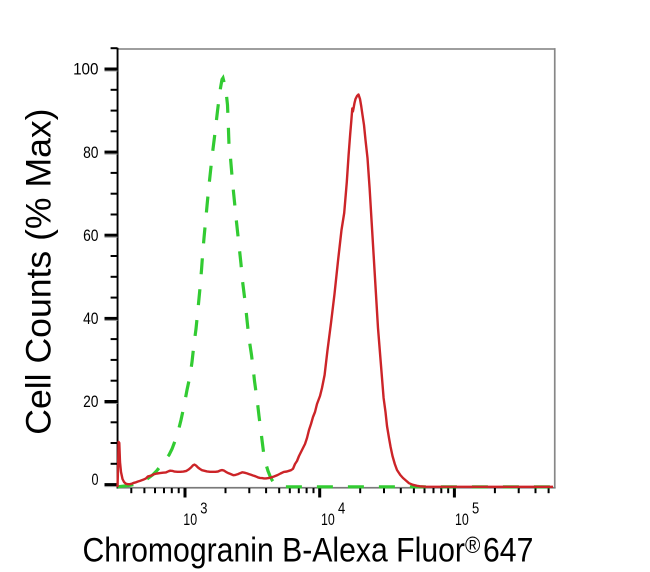  What do you see at coordinates (95, 480) in the screenshot?
I see `svg-text: 0` at bounding box center [95, 480].